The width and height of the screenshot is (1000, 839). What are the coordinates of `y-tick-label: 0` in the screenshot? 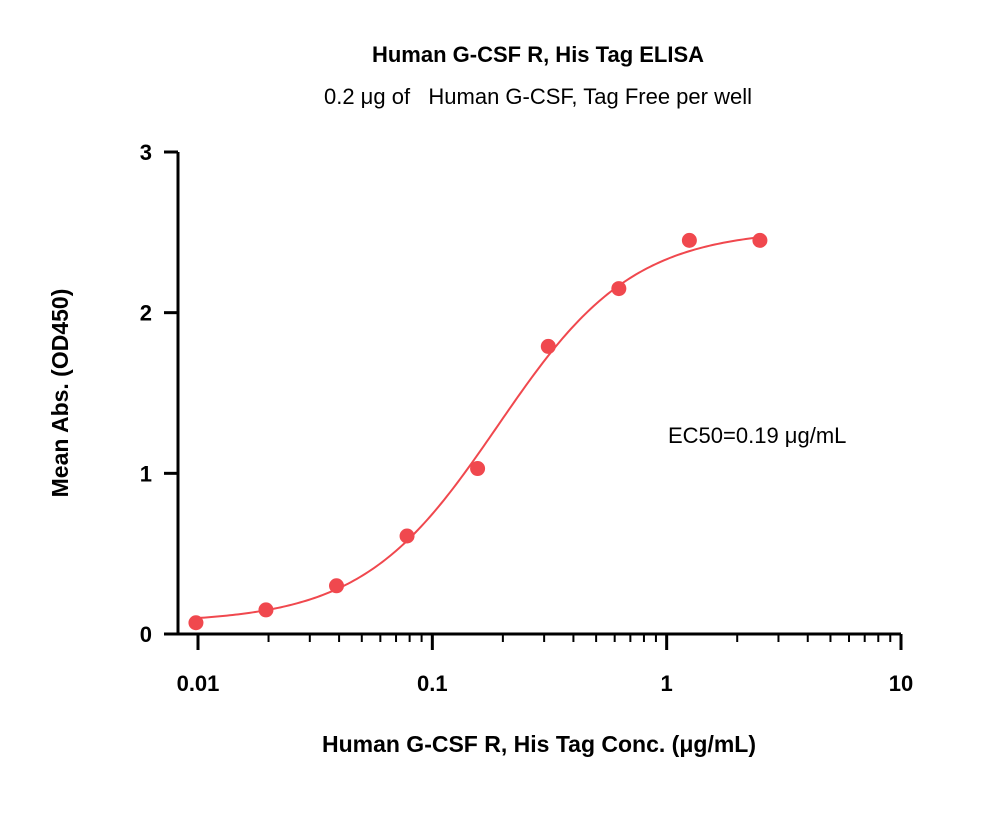 It's located at (146, 634).